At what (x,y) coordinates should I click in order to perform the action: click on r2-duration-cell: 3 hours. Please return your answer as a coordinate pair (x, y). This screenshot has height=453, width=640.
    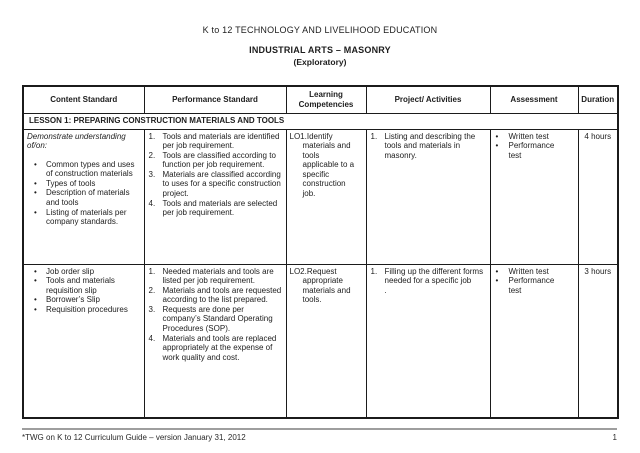
    Looking at the image, I should click on (598, 341).